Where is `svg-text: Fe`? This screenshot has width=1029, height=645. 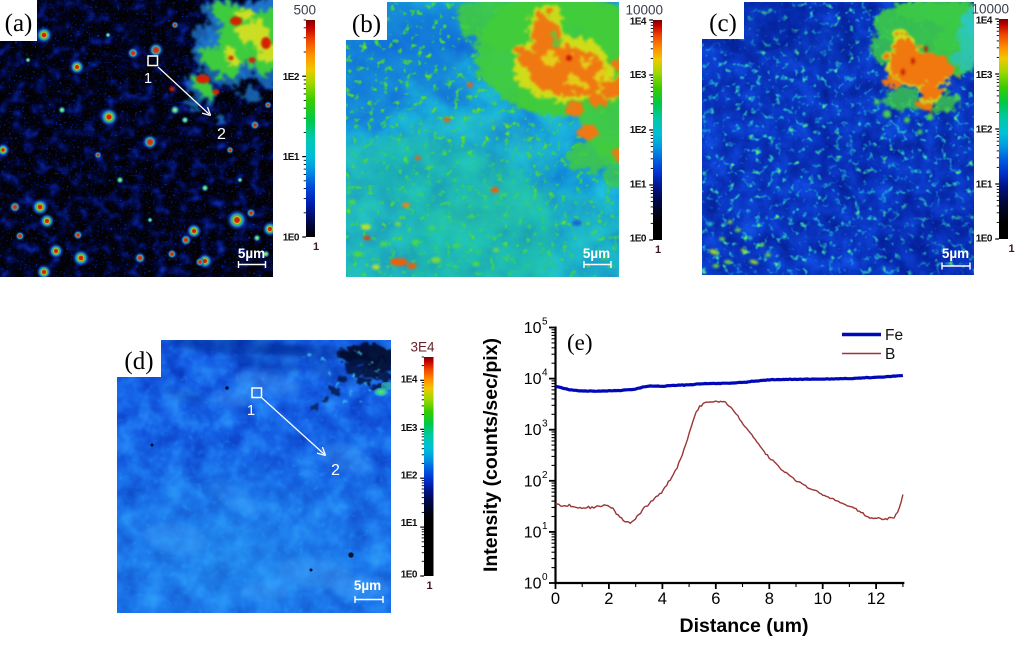 svg-text: Fe is located at coordinates (894, 335).